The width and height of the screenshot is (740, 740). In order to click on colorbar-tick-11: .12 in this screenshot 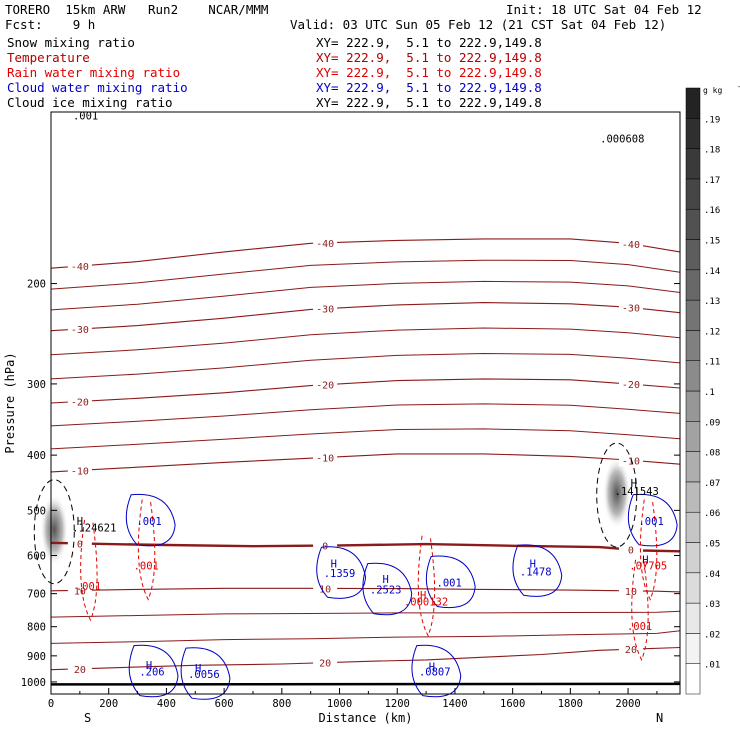, I will do `click(712, 332)`.